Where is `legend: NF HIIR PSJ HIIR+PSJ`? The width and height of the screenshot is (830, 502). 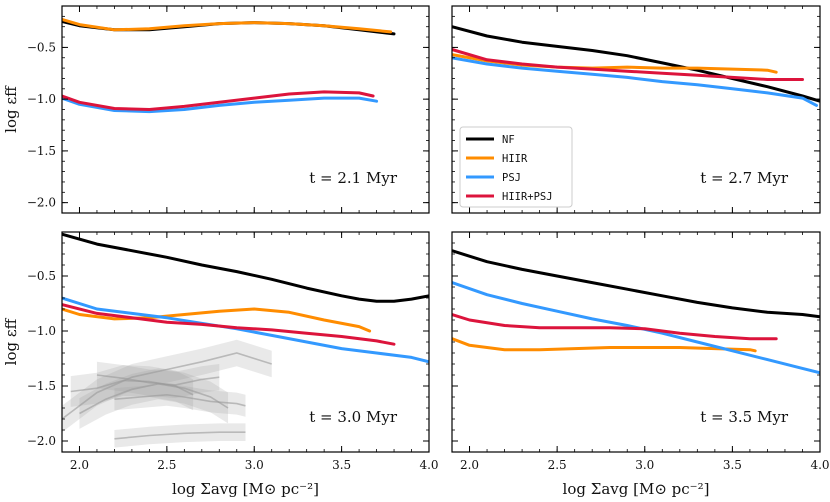
legend: NF HIIR PSJ HIIR+PSJ is located at coordinates (516, 167).